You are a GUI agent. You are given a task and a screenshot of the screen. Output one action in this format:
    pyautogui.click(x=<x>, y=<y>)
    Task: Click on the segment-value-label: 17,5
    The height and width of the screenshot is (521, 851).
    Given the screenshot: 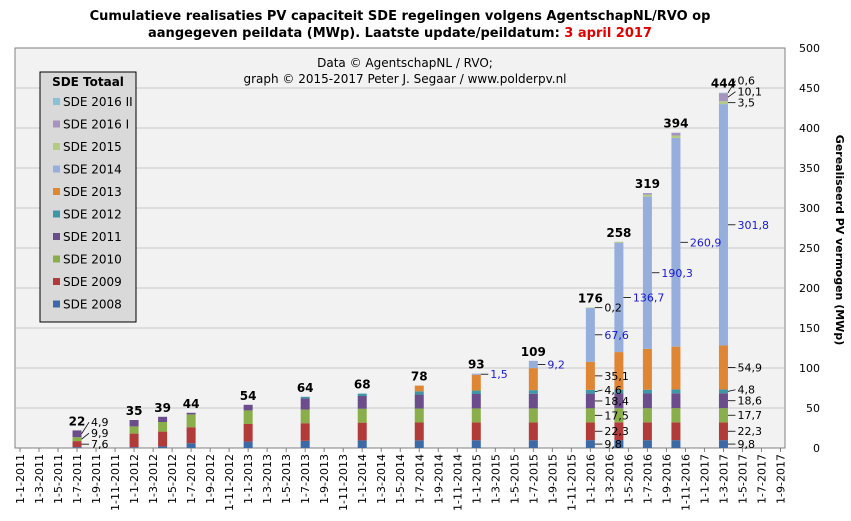 What is the action you would take?
    pyautogui.click(x=616, y=415)
    